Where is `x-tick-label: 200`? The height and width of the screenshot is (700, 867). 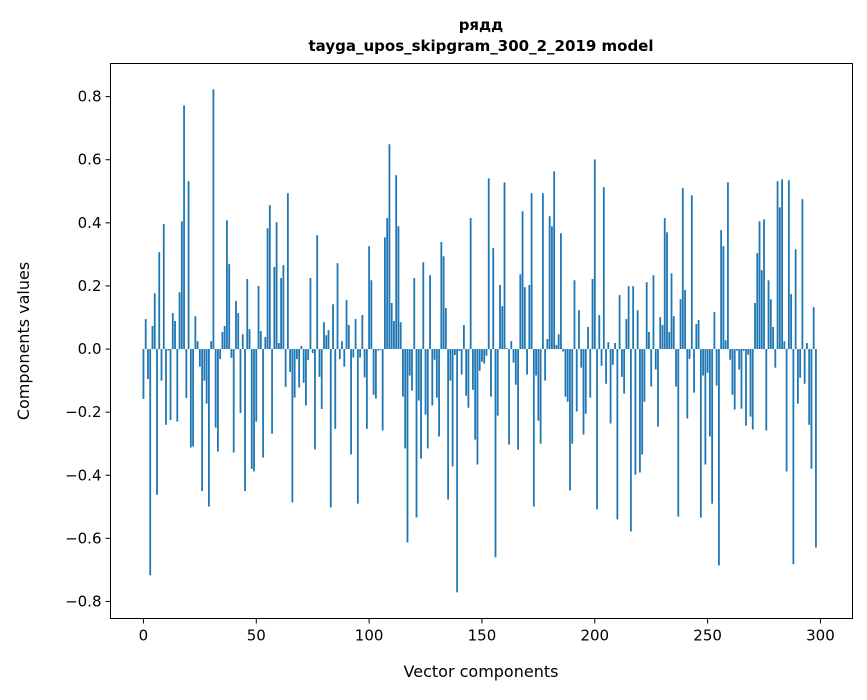 x-tick-label: 200 is located at coordinates (594, 636).